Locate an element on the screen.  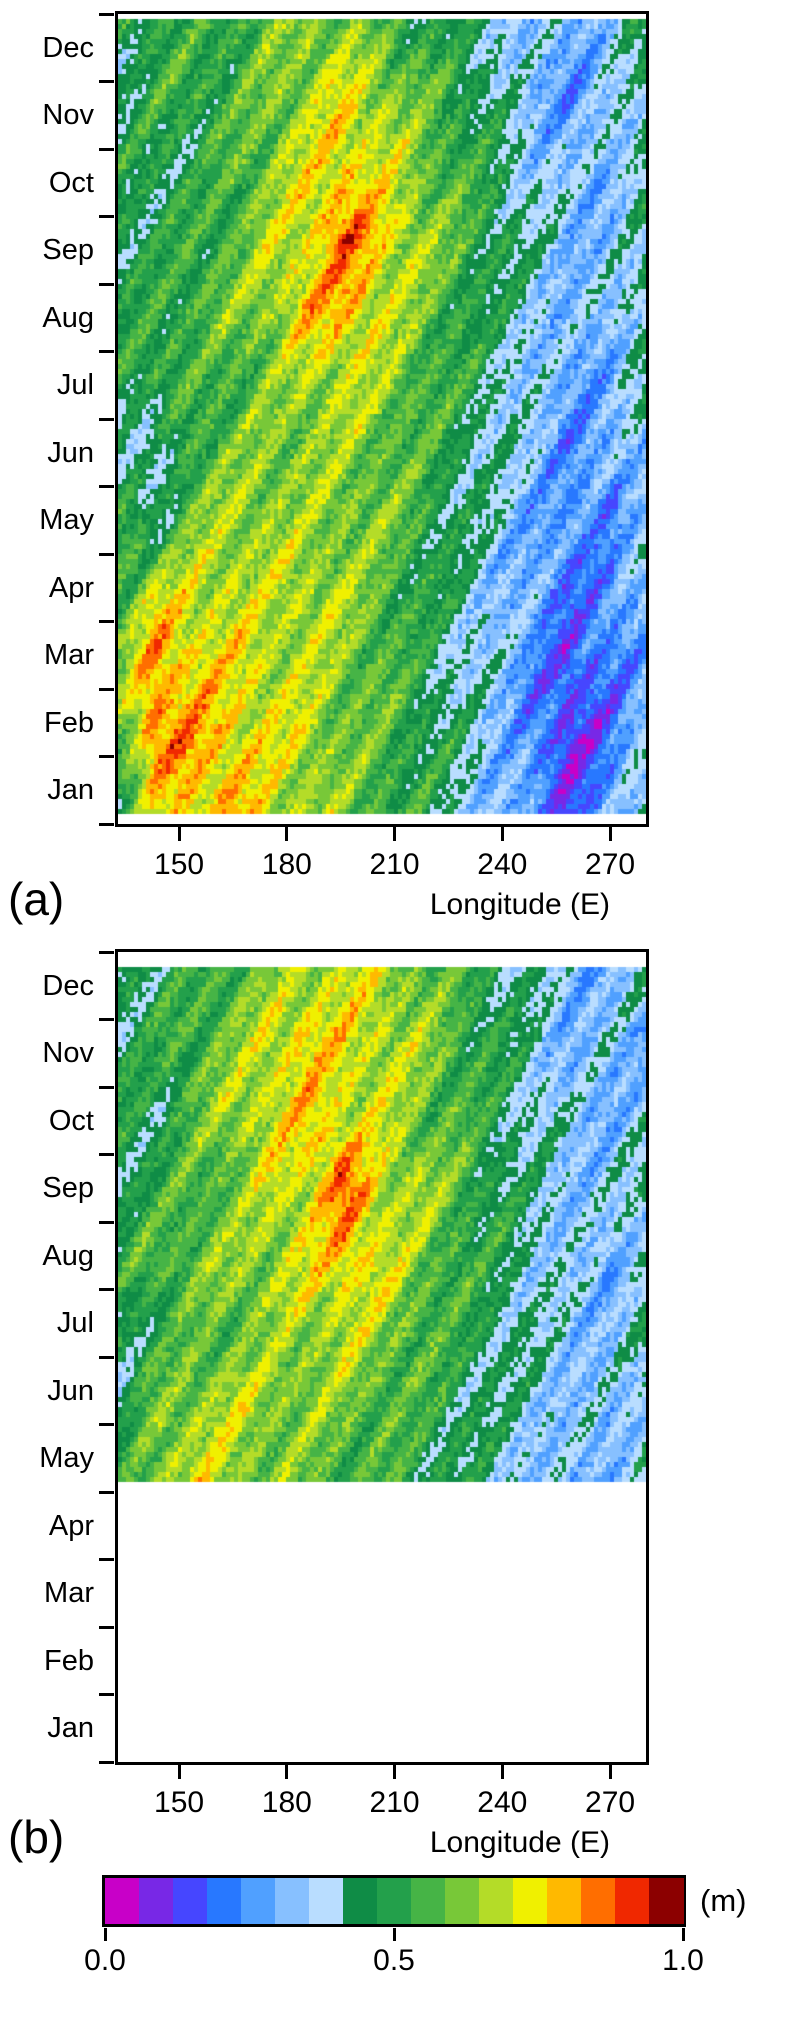
panel-label-b: (b) is located at coordinates (36, 1837).